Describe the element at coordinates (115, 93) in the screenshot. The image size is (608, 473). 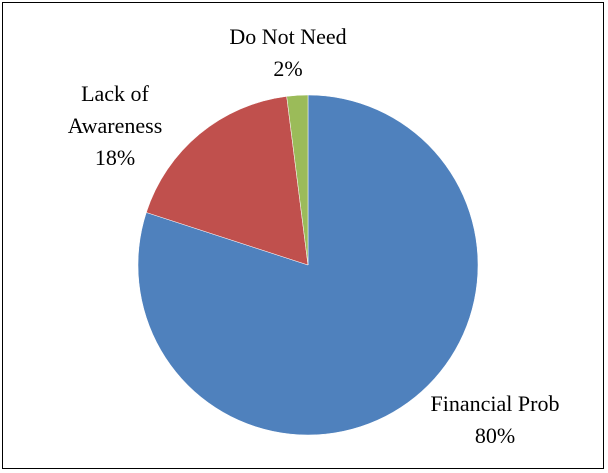
I see `data-label-line: Lack of` at that location.